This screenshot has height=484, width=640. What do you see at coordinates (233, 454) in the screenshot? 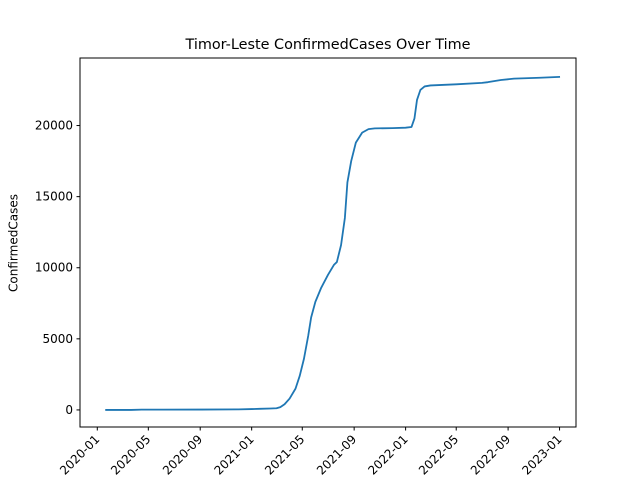
I see `x-tick-label: 2021-01` at bounding box center [233, 454].